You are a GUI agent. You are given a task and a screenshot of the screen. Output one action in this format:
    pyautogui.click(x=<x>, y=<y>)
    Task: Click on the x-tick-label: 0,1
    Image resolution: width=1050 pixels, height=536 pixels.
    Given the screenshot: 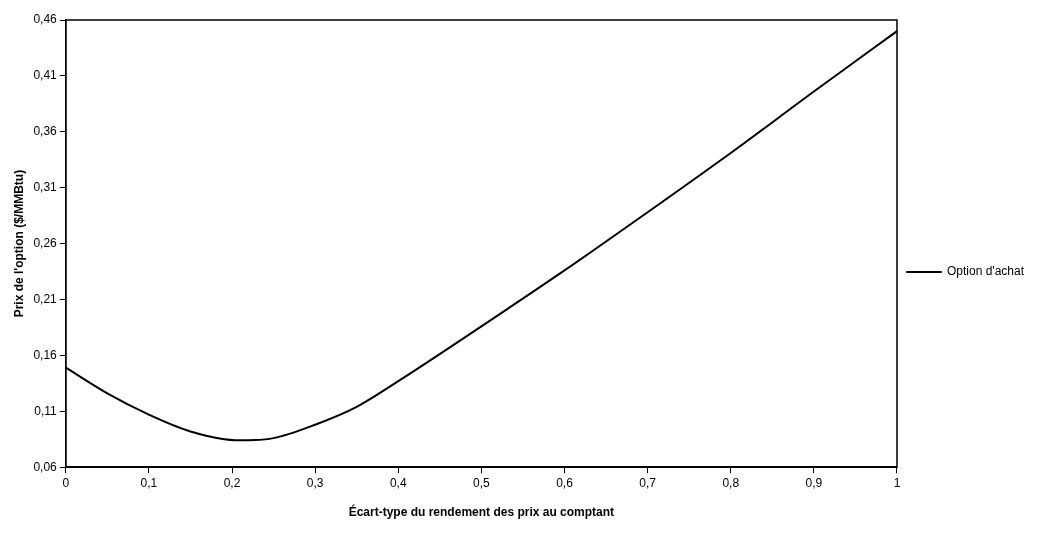 What is the action you would take?
    pyautogui.click(x=149, y=482)
    